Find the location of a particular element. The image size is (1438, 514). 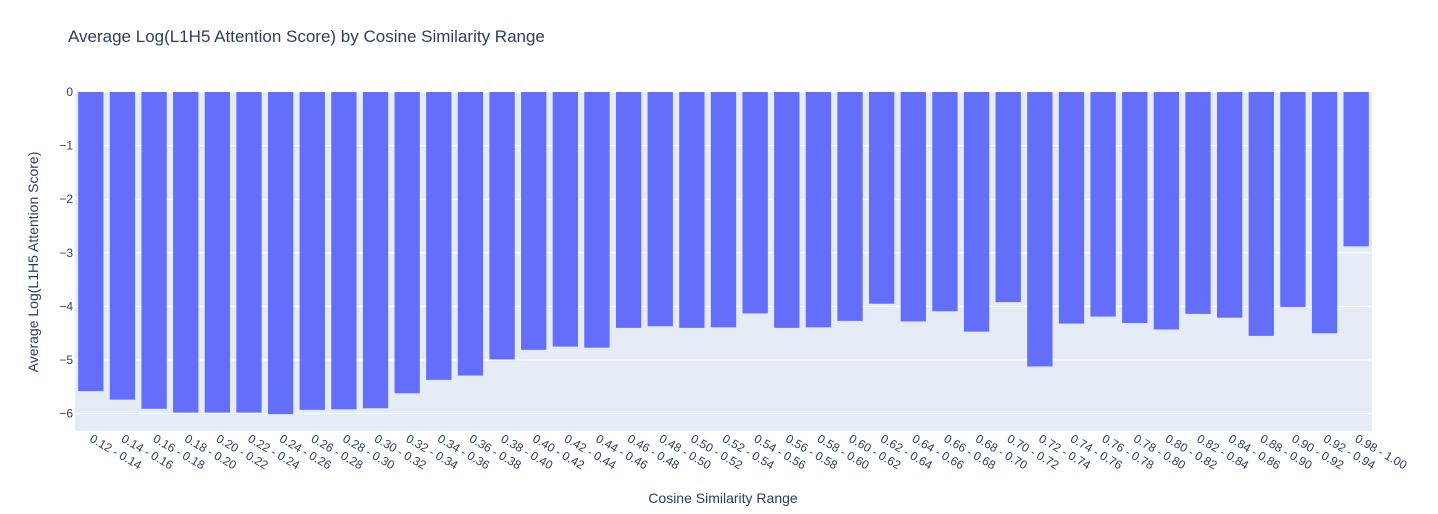

y-axis-ticks: 0 −1 −2 −3 −4 −5 −6 is located at coordinates (66, 253).